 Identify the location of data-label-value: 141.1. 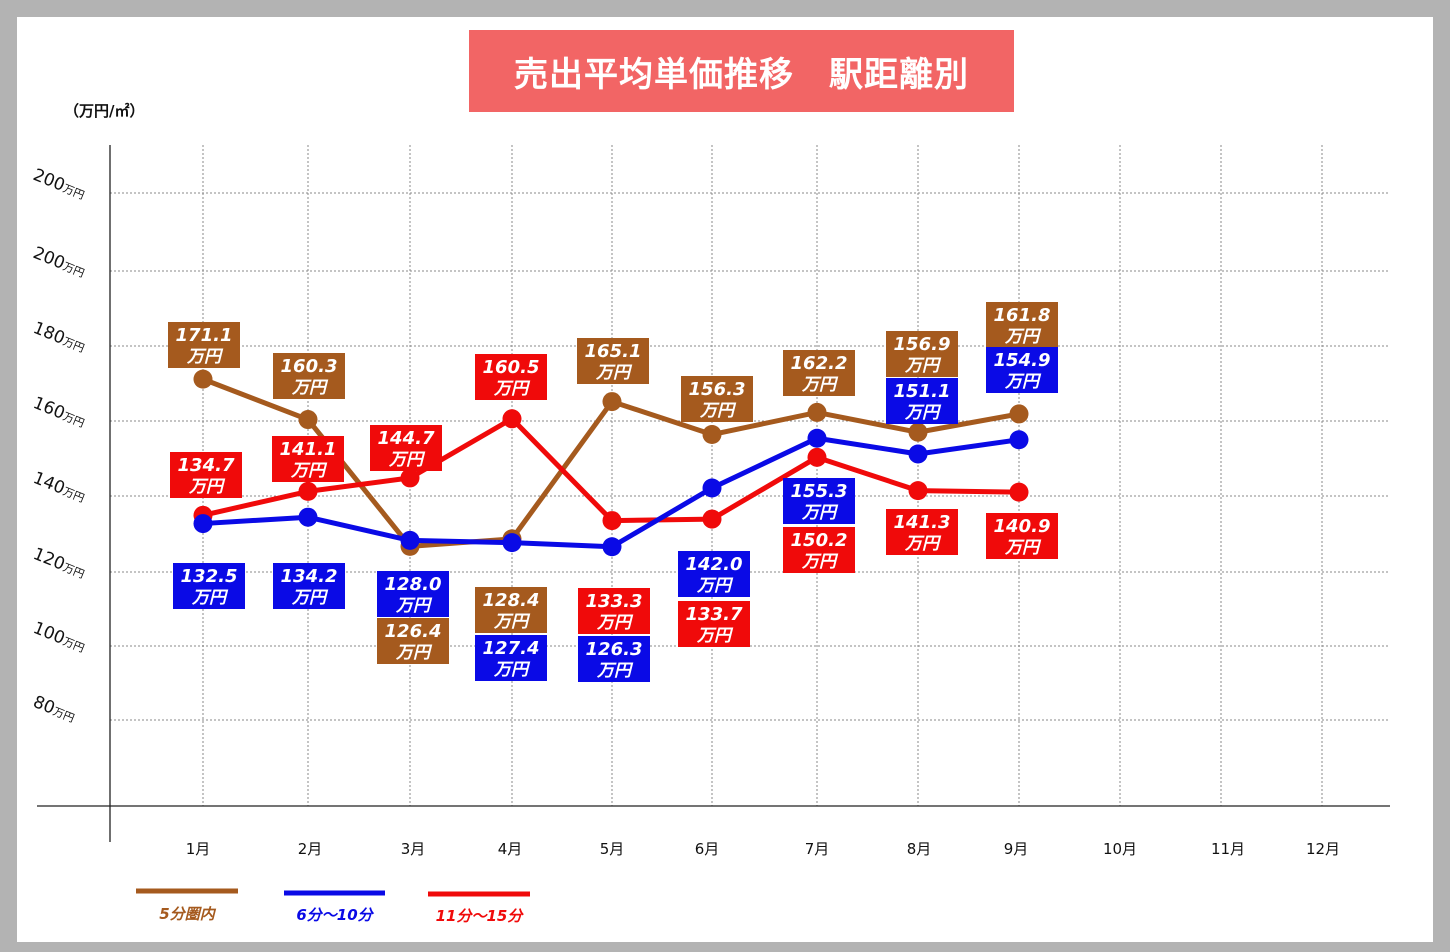
(308, 449).